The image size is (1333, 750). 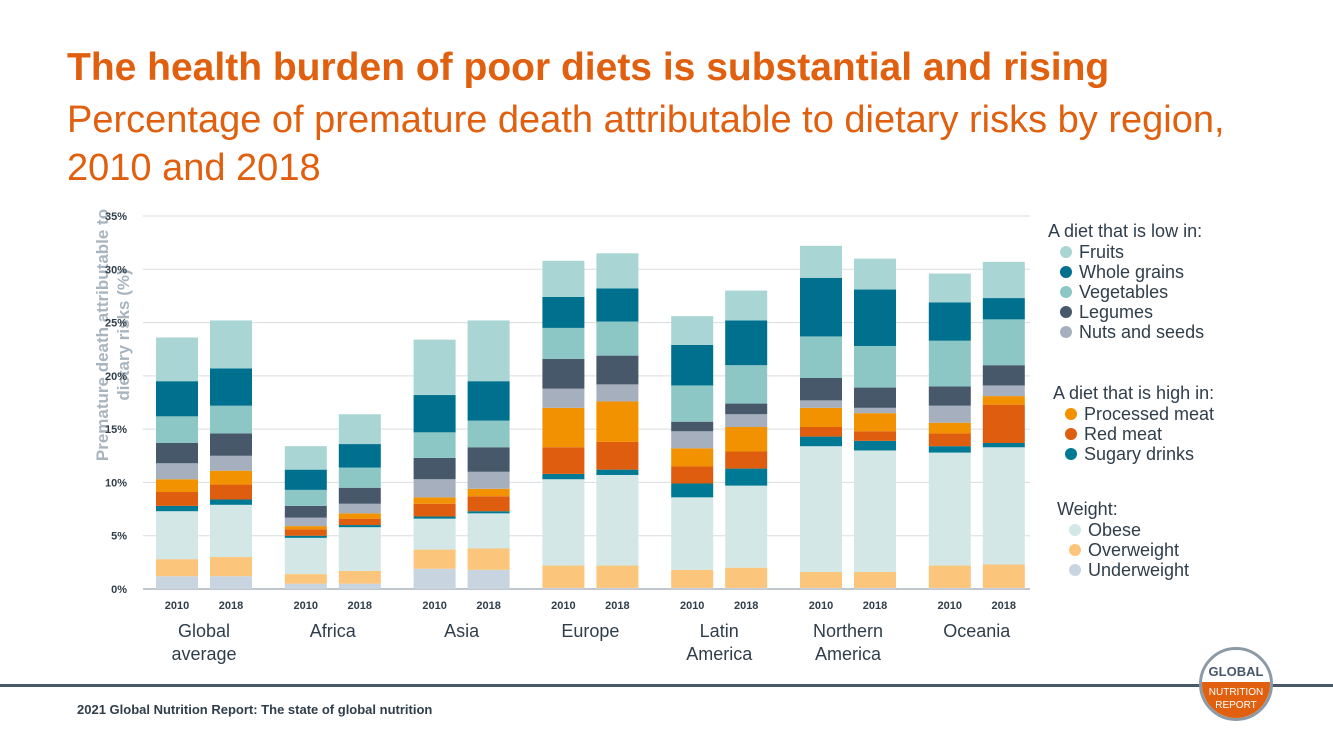 What do you see at coordinates (821, 307) in the screenshot?
I see `bar-whole-grains-northern-america-2010` at bounding box center [821, 307].